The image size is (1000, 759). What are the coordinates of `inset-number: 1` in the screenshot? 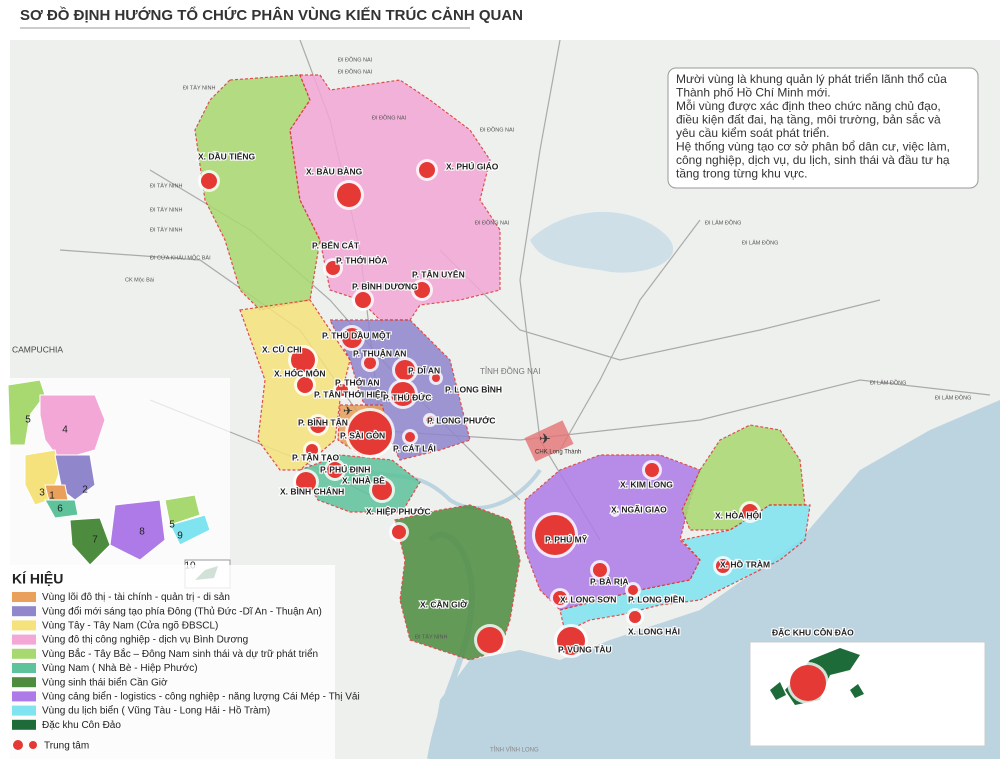 It's located at (52, 496).